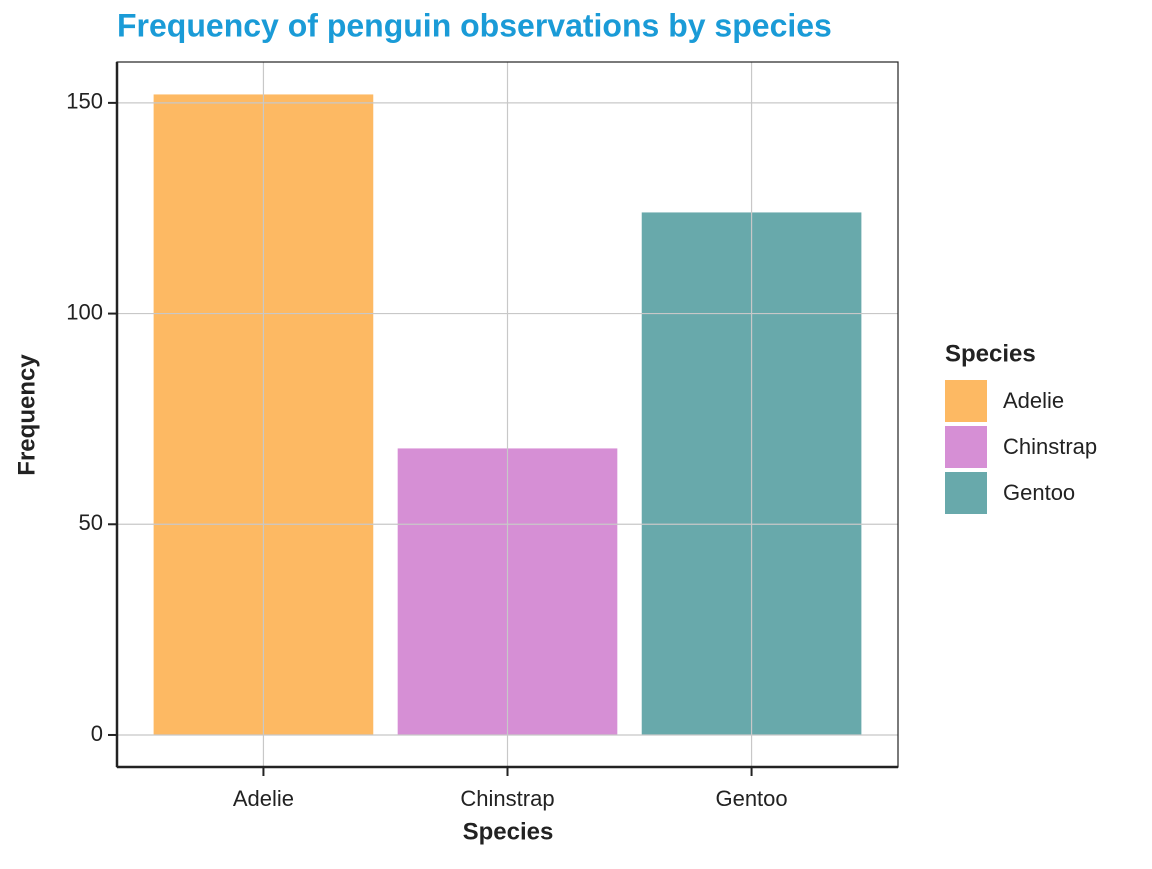 Image resolution: width=1152 pixels, height=869 pixels. What do you see at coordinates (91, 522) in the screenshot?
I see `y-tick-label: 50` at bounding box center [91, 522].